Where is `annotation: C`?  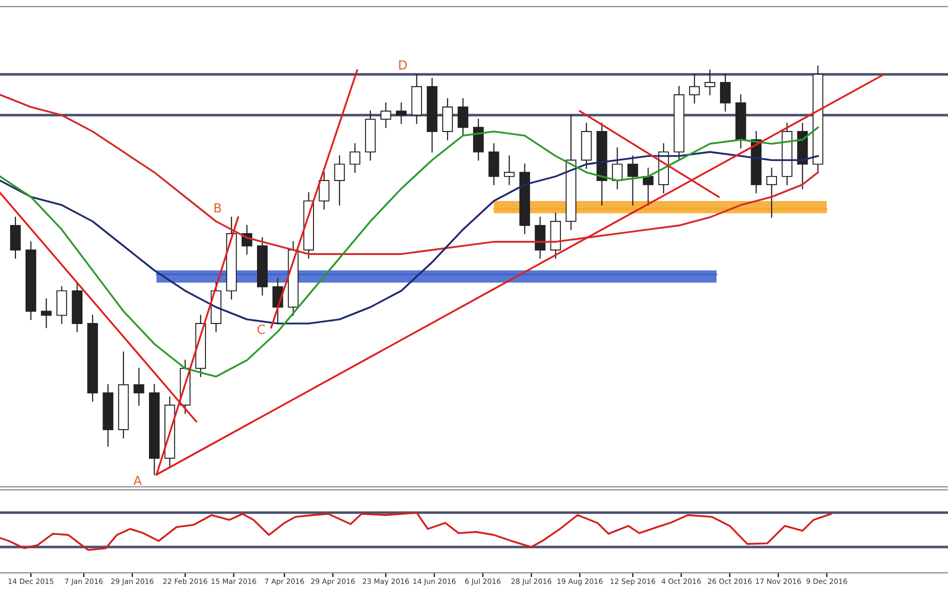
annotation: C is located at coordinates (261, 329).